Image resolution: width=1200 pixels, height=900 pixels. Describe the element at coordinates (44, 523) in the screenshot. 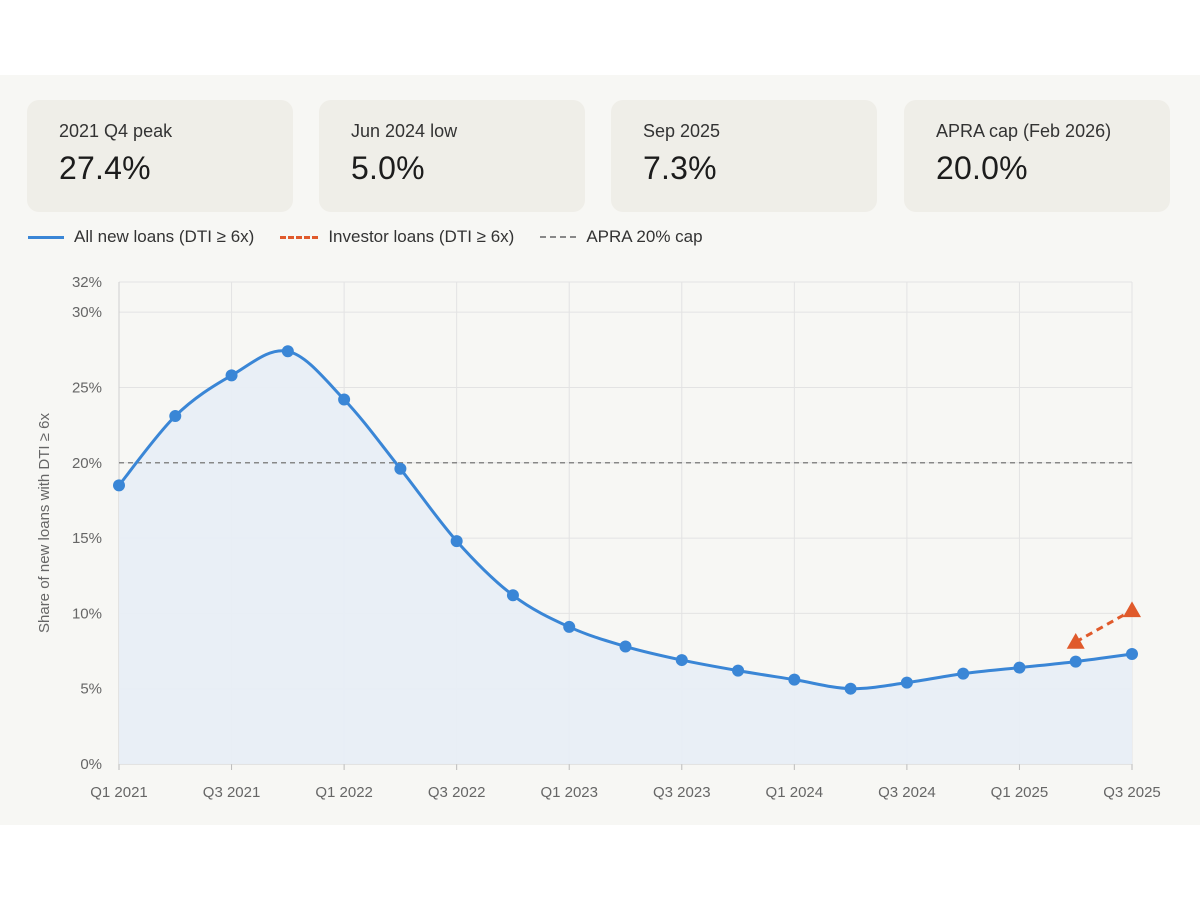

I see `y-axis-title: Share of new loans with DTI ≥ 6x` at that location.